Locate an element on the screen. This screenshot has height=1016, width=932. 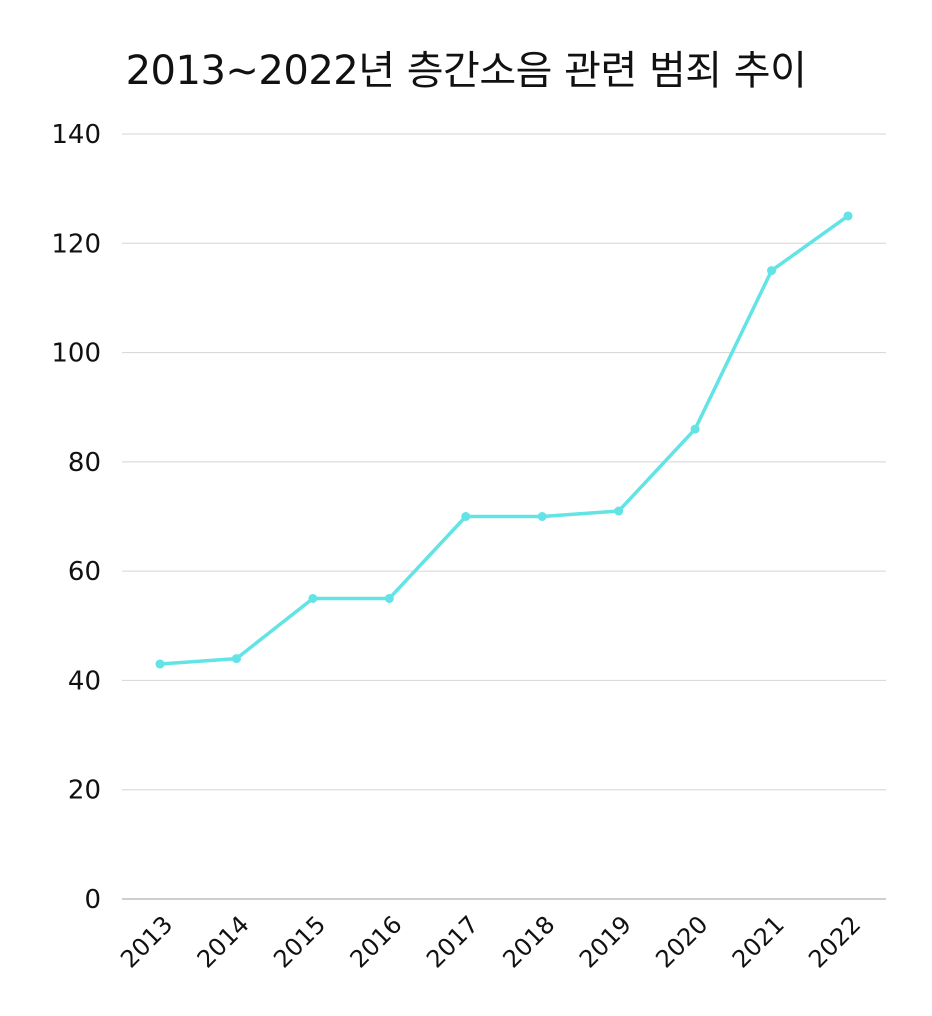
x-tick-label: 2016 is located at coordinates (376, 941).